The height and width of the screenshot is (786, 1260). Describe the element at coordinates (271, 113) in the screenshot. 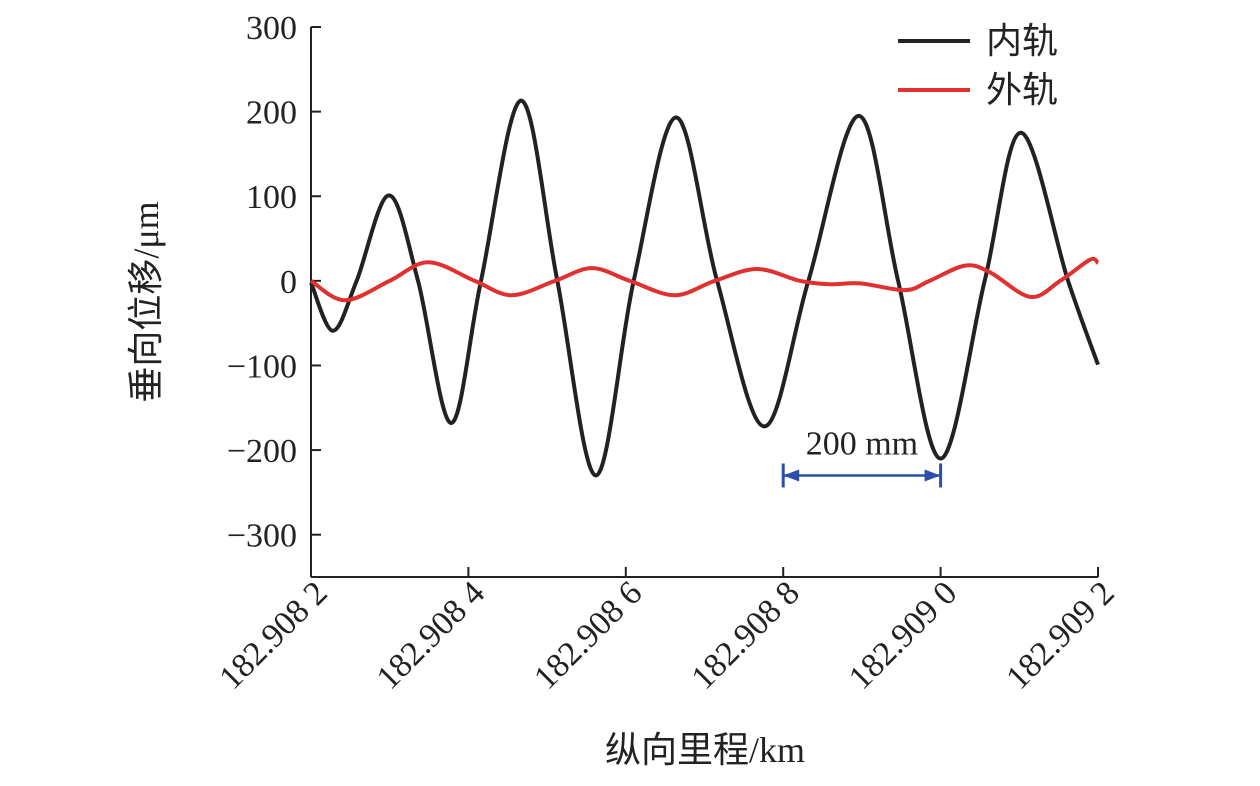

I see `y-tick-label: 200` at that location.